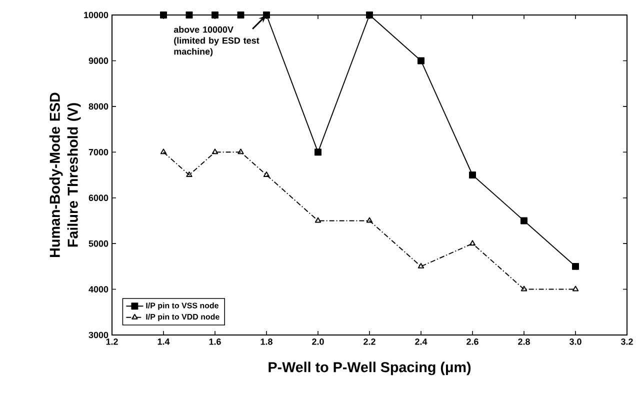 The width and height of the screenshot is (642, 406). Describe the element at coordinates (217, 41) in the screenshot. I see `annotation: above 10000V (limited by ESD test machine)` at that location.